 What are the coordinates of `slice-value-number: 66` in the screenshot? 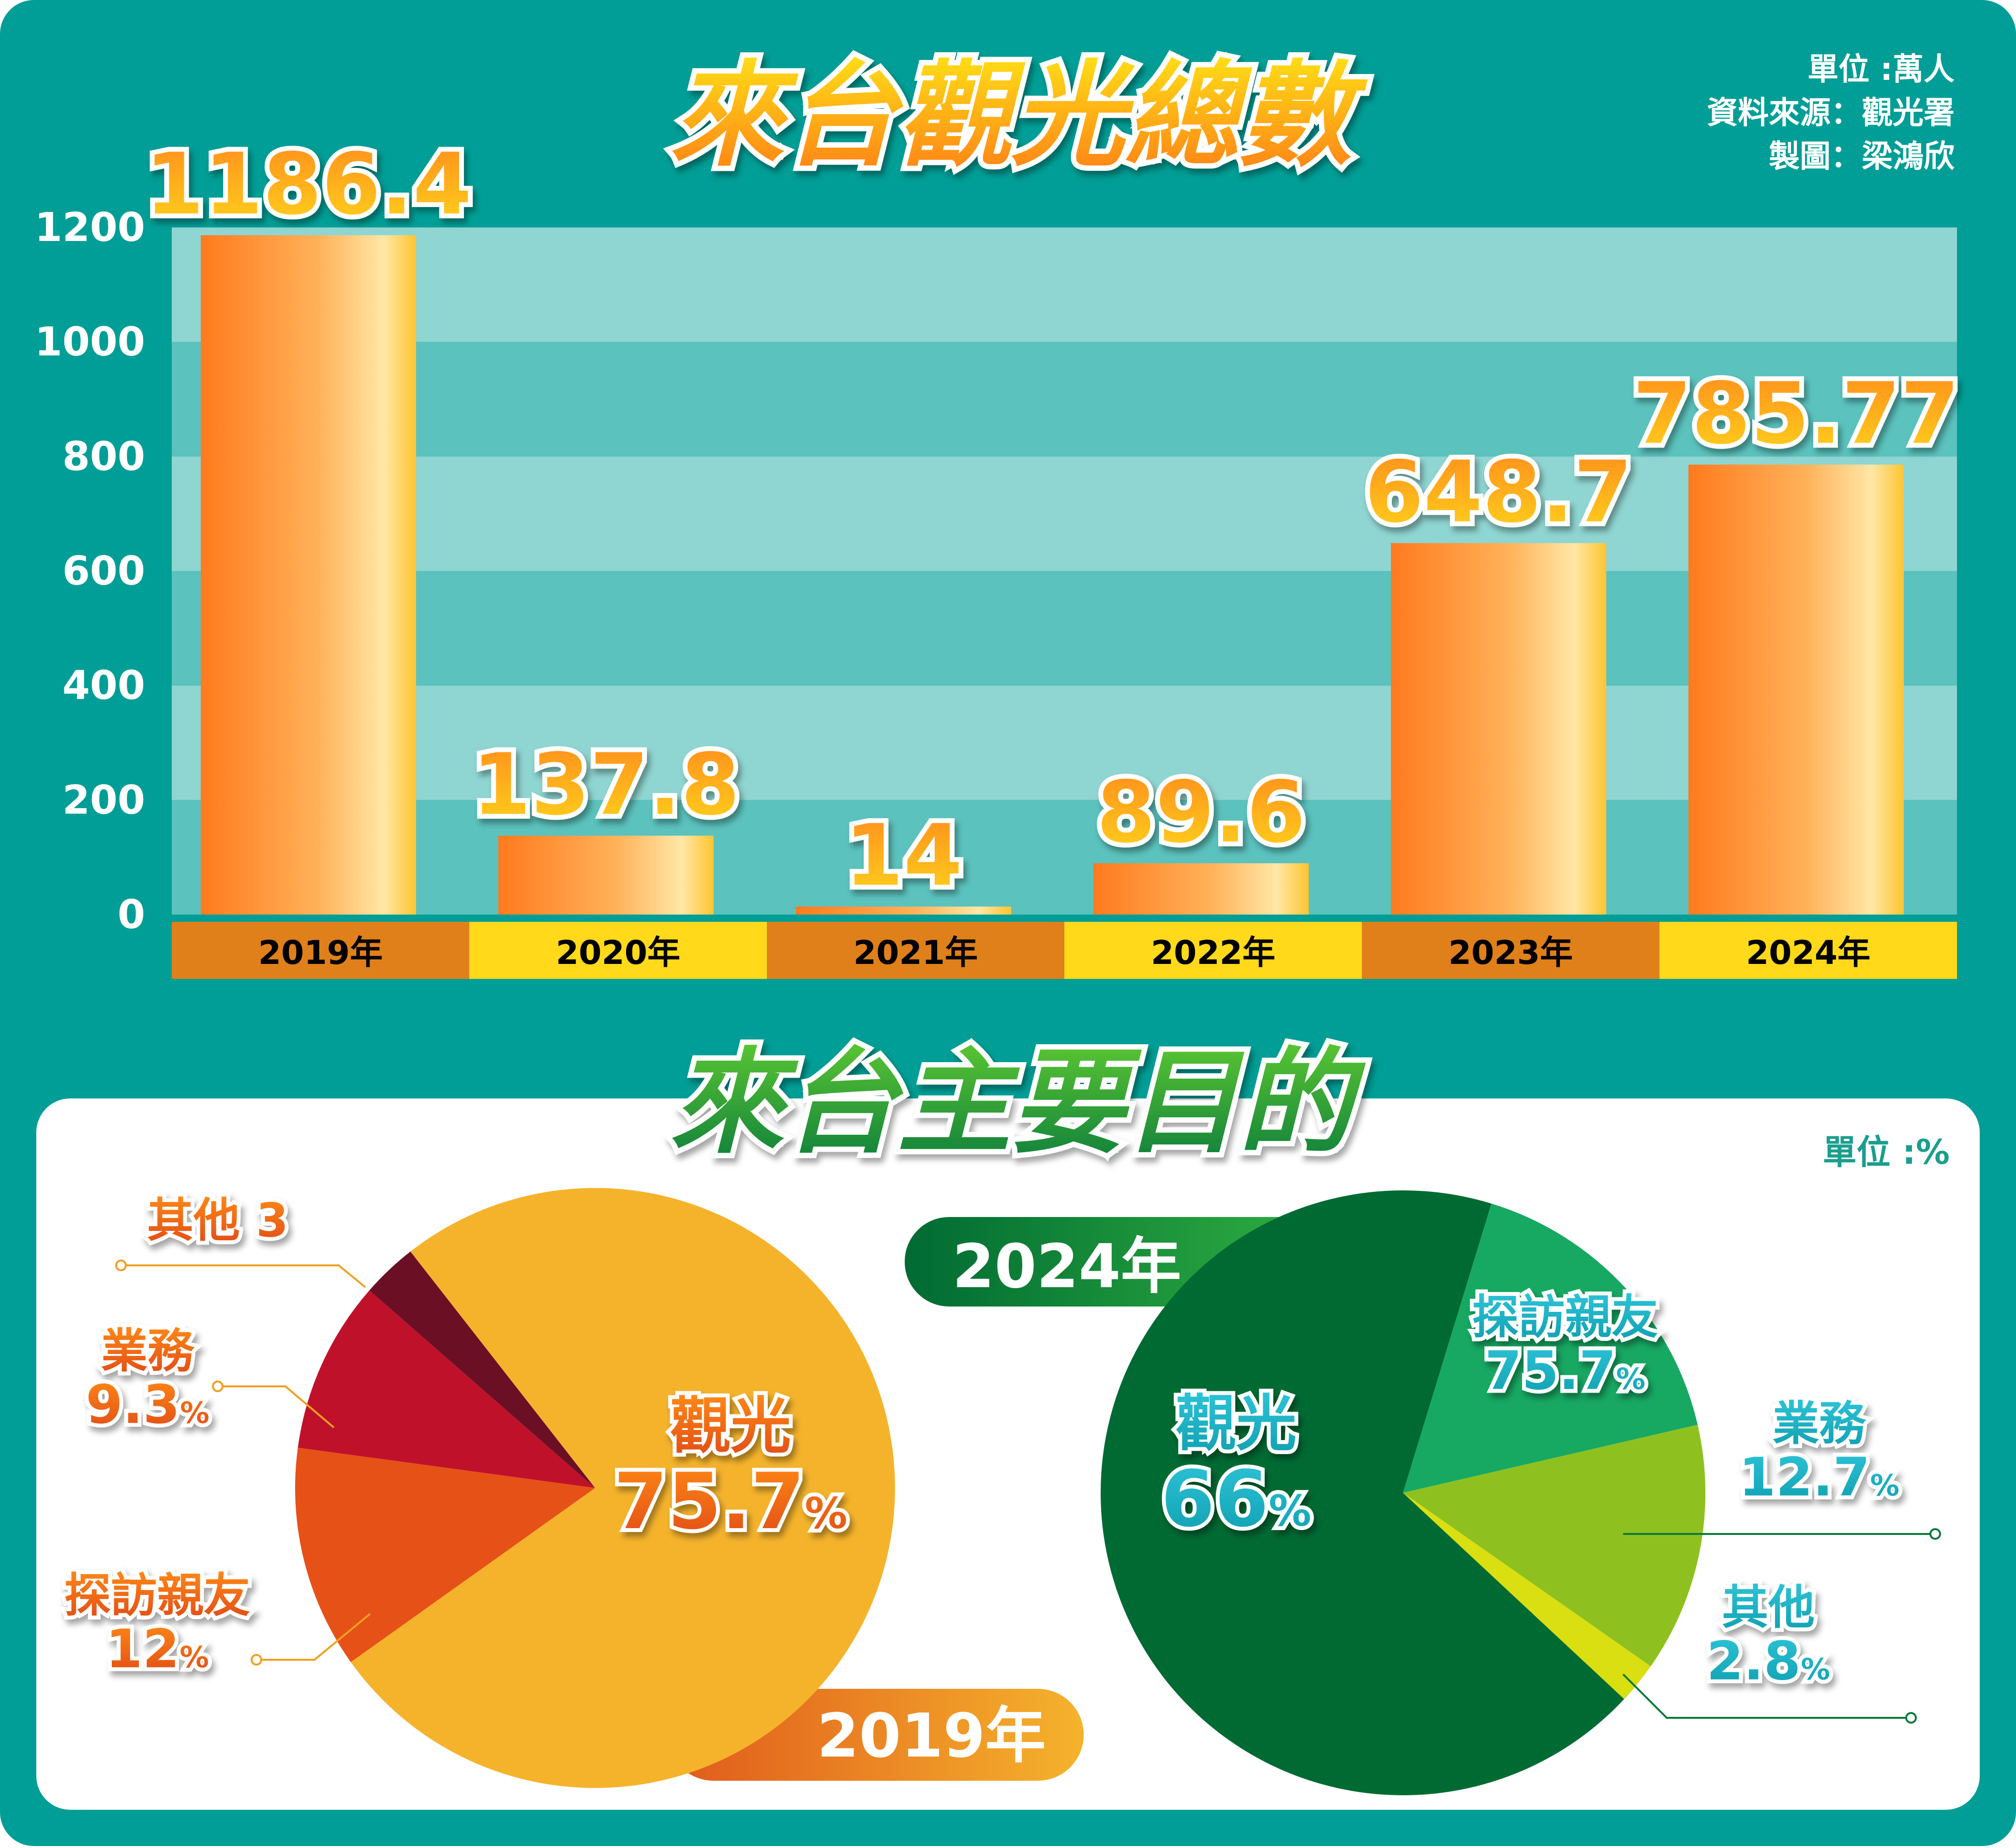 It's located at (1215, 1499).